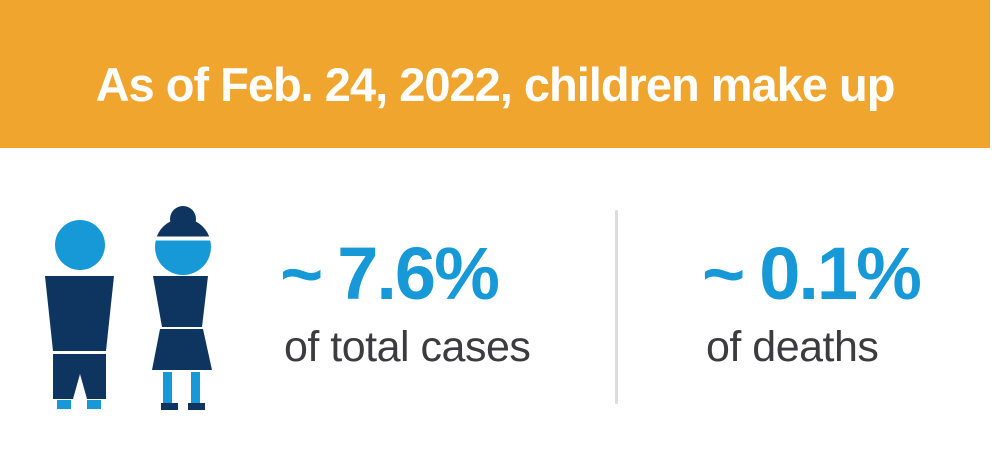 The image size is (997, 460). I want to click on banner-title: As of Feb. 24, 2022, children make up, so click(495, 84).